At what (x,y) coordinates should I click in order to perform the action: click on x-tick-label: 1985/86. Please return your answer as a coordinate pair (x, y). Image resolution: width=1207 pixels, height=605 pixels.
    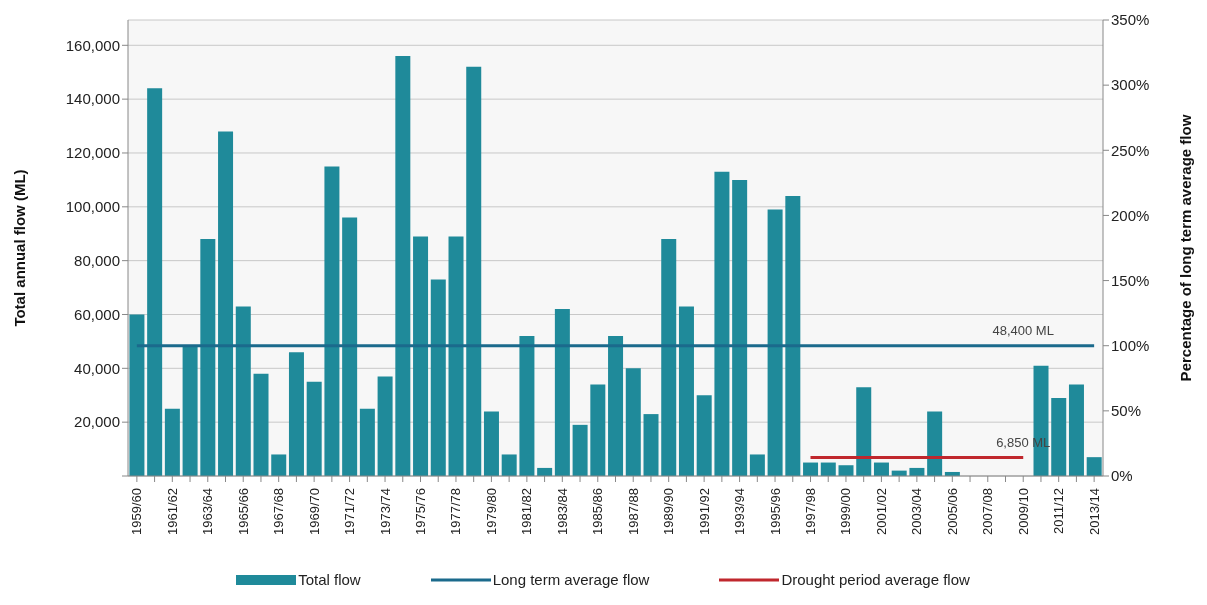
    Looking at the image, I should click on (598, 511).